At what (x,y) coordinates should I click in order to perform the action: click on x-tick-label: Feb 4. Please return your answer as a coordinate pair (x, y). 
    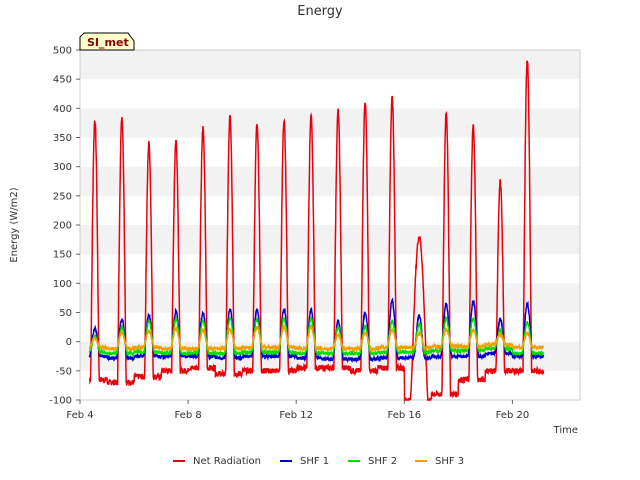
    Looking at the image, I should click on (79, 415).